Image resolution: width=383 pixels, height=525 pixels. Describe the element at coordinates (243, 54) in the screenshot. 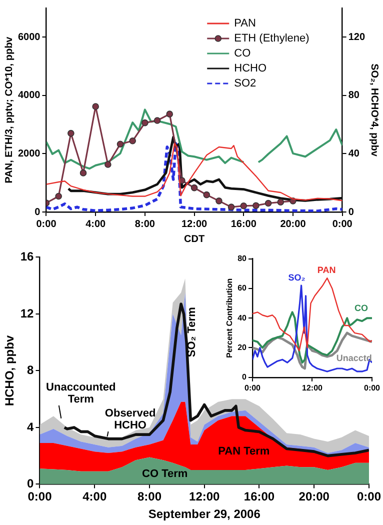

I see `legend-label: CO` at that location.